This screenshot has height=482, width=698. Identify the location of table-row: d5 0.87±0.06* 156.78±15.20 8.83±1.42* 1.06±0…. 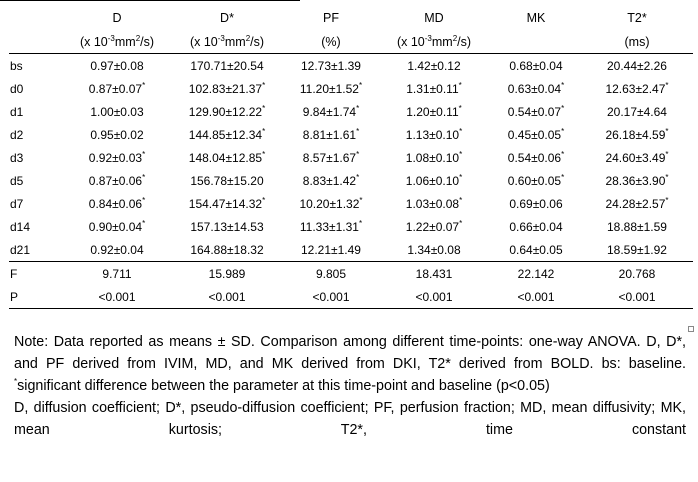
(351, 180).